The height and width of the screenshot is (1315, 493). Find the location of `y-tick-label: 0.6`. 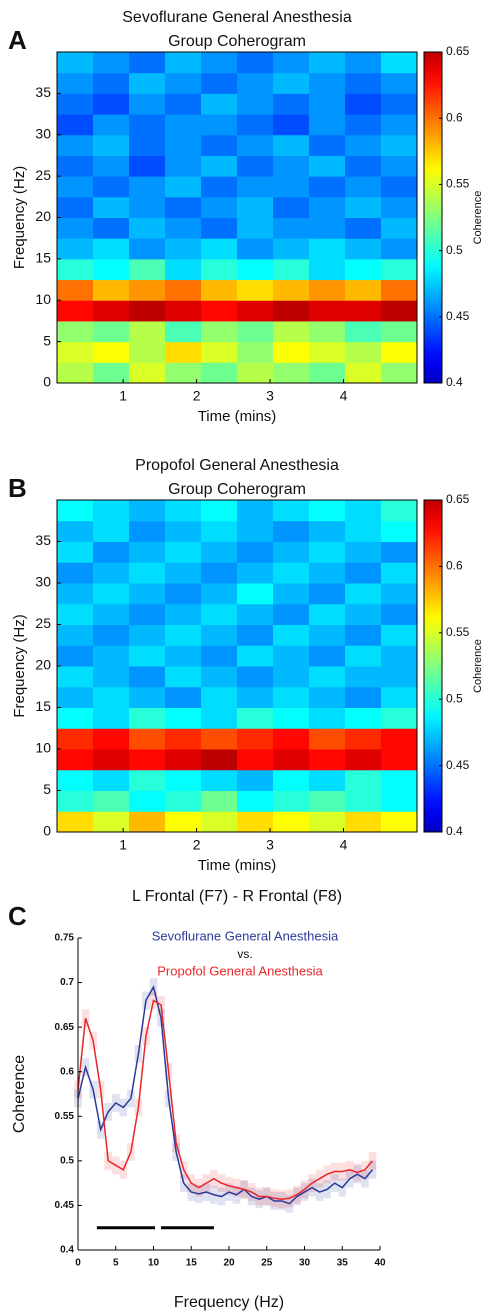

y-tick-label: 0.6 is located at coordinates (67, 1071).